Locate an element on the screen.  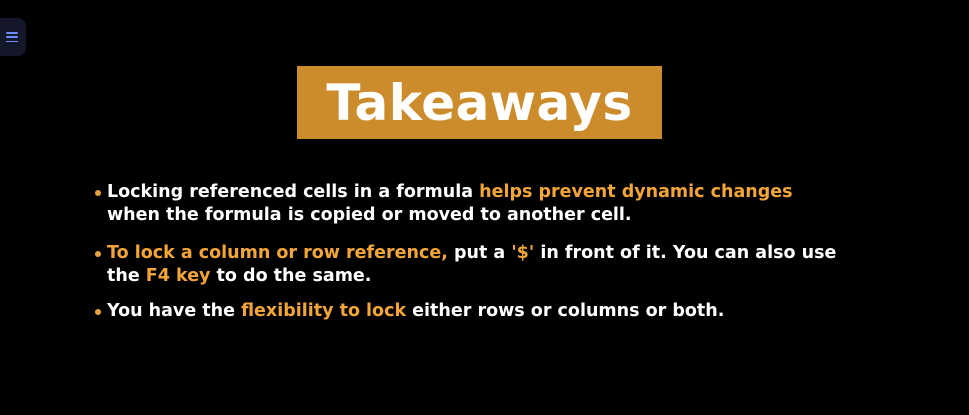
bullet-text: put a is located at coordinates (479, 253).